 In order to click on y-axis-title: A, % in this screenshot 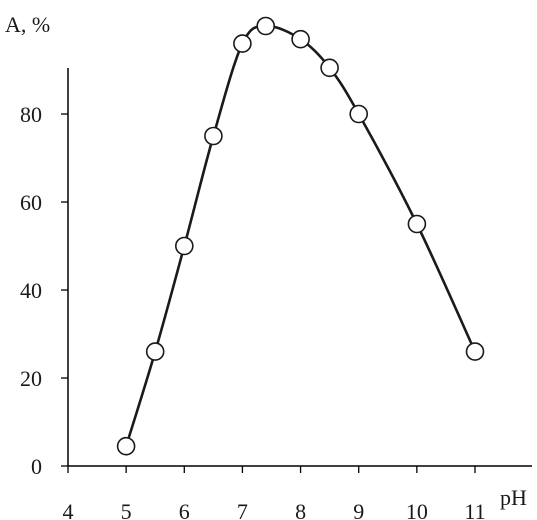, I will do `click(27, 24)`.